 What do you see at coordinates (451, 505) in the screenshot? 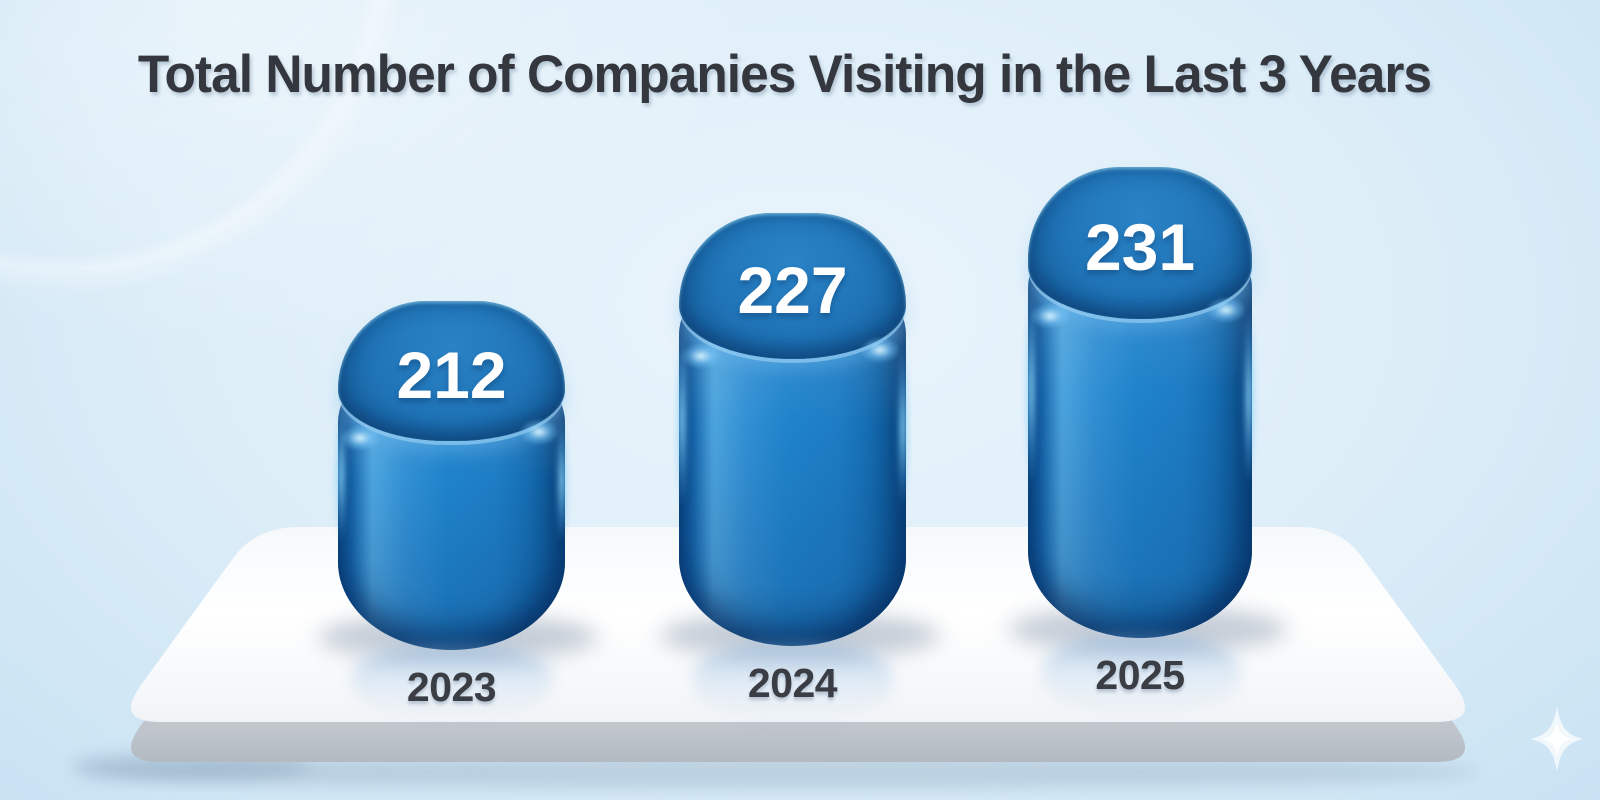
I see `bar-2023: 212 2023` at bounding box center [451, 505].